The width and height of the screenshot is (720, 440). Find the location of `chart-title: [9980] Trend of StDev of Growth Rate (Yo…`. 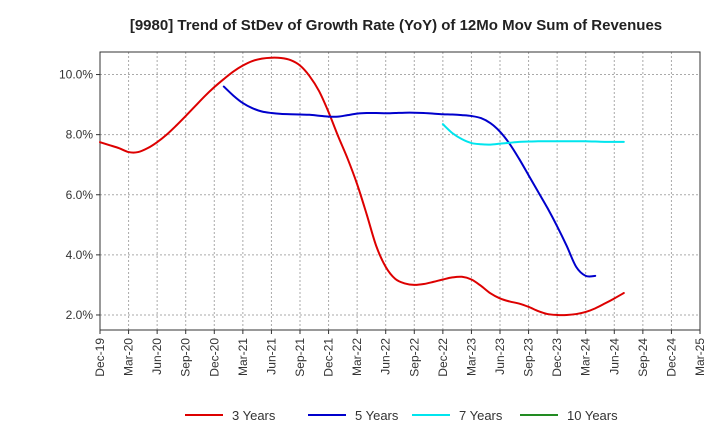

chart-title: [9980] Trend of StDev of Growth Rate (Yo… is located at coordinates (396, 25).